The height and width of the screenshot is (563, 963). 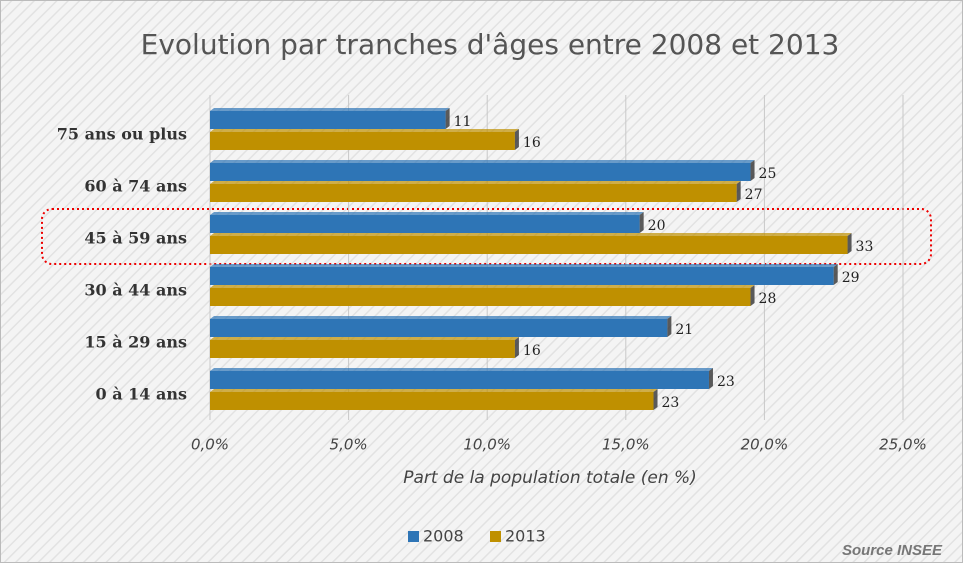 I want to click on y-tick-label: 60 à 74 ans, so click(x=135, y=186).